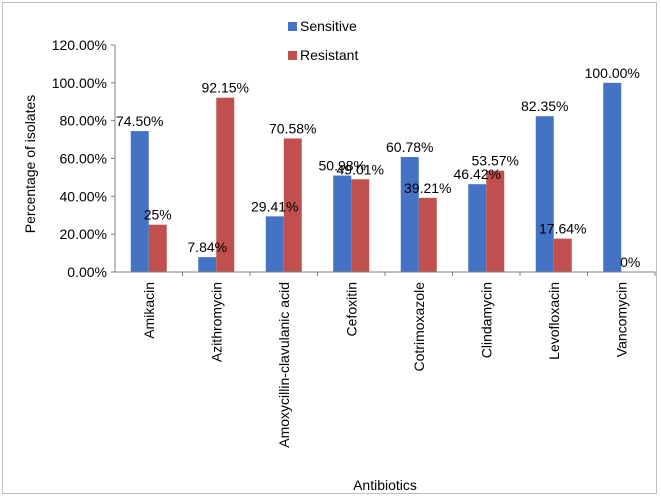 Image resolution: width=661 pixels, height=498 pixels. Describe the element at coordinates (554, 321) in the screenshot. I see `x-tick-label: Levofloxacin` at that location.